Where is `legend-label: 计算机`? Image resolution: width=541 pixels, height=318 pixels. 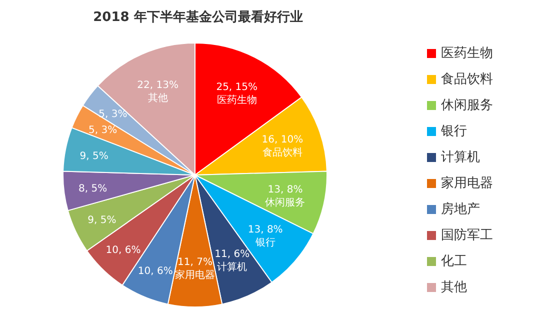
legend-label: 计算机 is located at coordinates (460, 157).